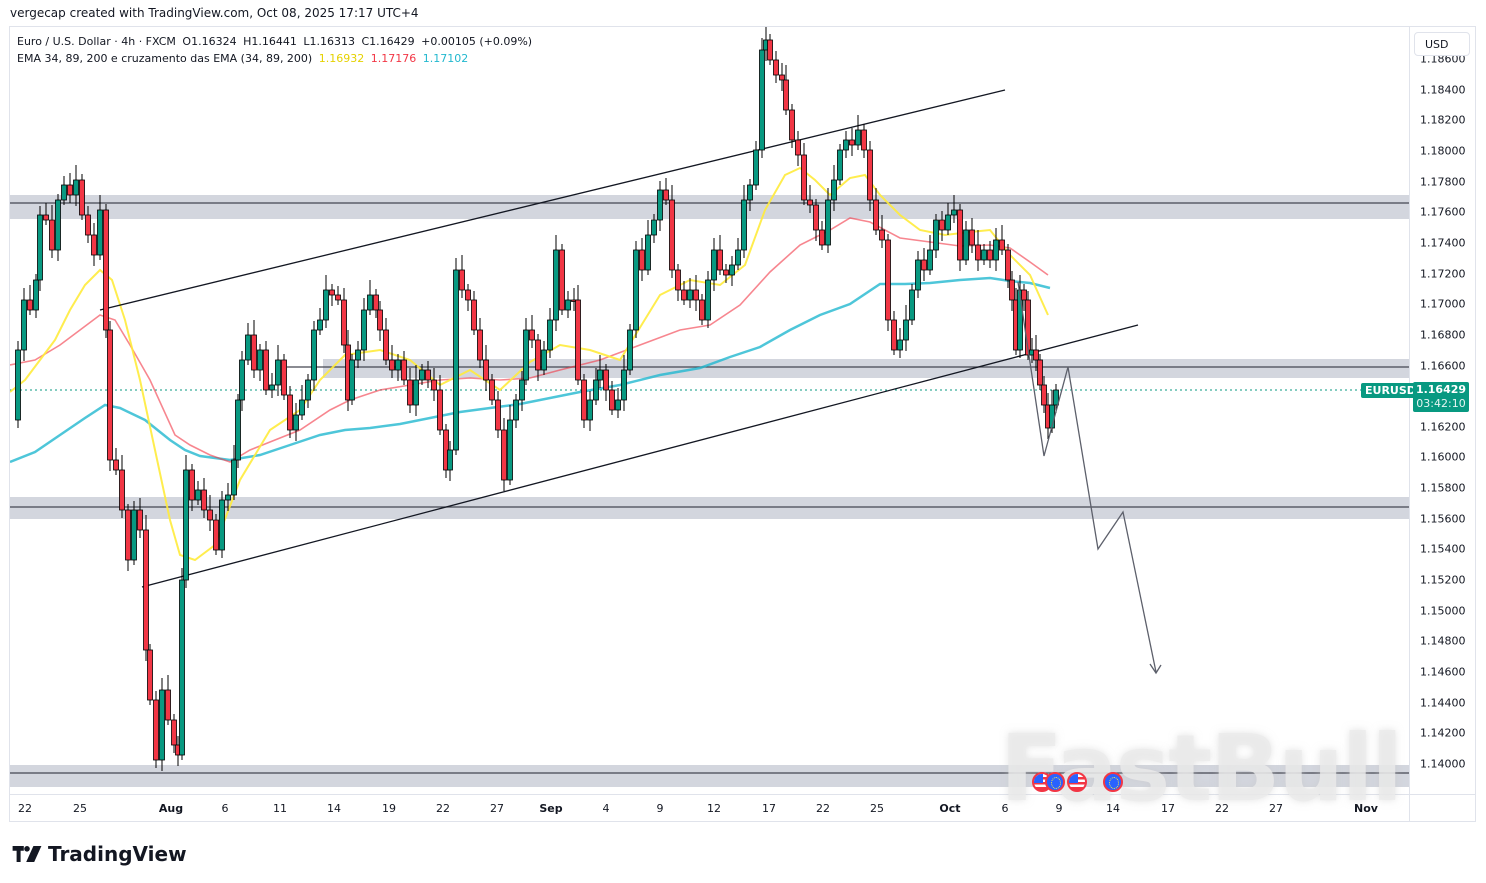 The image size is (1486, 883). What do you see at coordinates (1443, 90) in the screenshot?
I see `price-tick: 1.18400` at bounding box center [1443, 90].